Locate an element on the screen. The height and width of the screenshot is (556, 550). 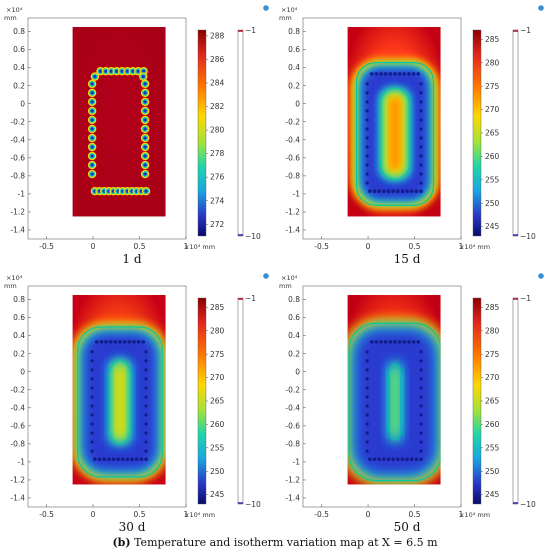
temperature-colorbar is located at coordinates (477, 133).